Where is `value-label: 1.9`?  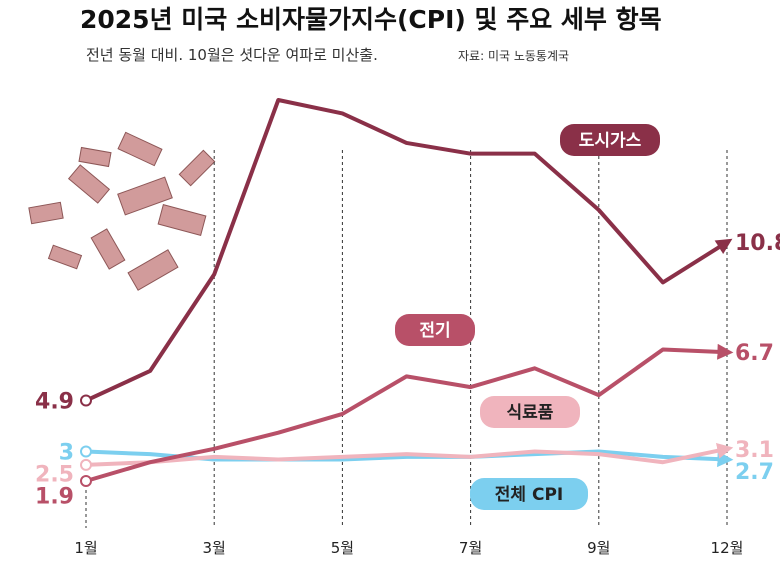 value-label: 1.9 is located at coordinates (54, 496).